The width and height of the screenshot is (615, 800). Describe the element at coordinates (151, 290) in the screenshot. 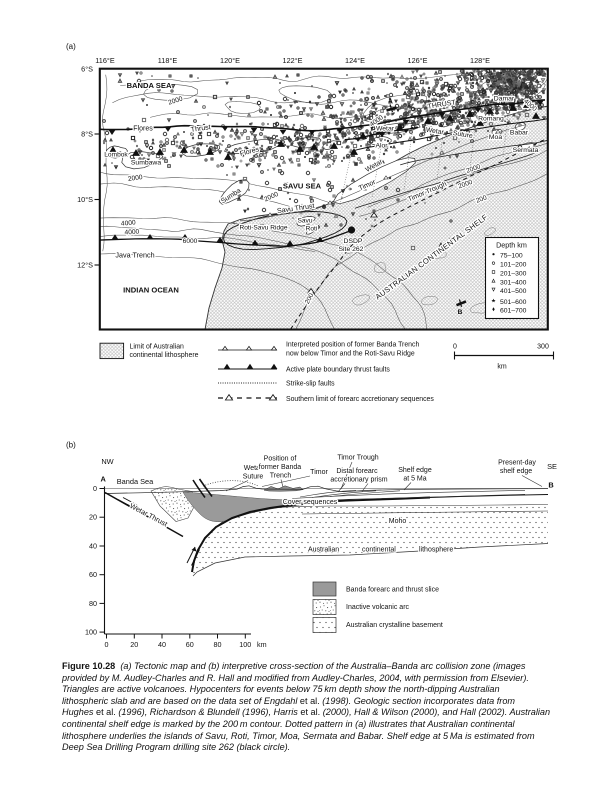

I see `svg-text: INDIAN OCEAN` at that location.